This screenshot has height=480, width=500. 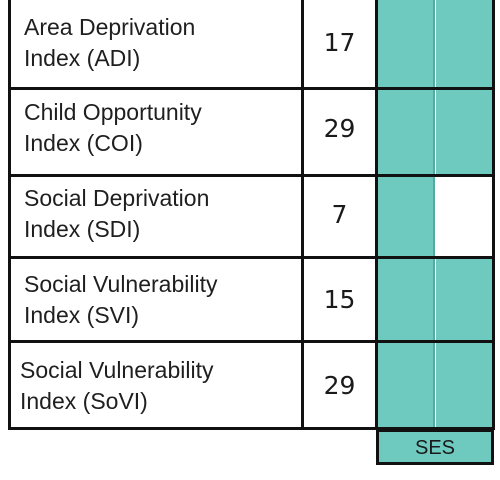 What do you see at coordinates (9, 215) in the screenshot?
I see `table-border-left` at bounding box center [9, 215].